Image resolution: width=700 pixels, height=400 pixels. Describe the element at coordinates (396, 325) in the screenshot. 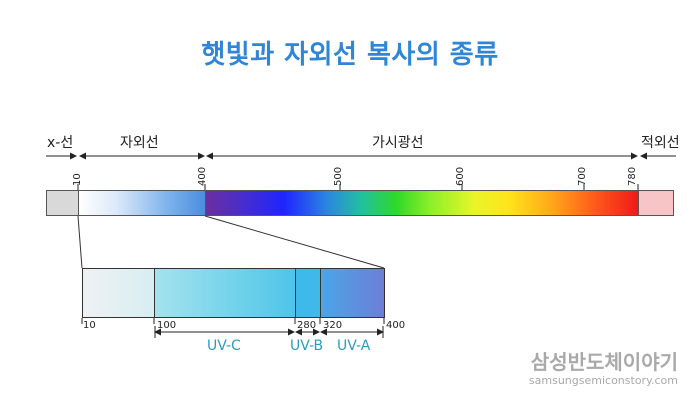

I see `uv-tick-400: 400` at that location.